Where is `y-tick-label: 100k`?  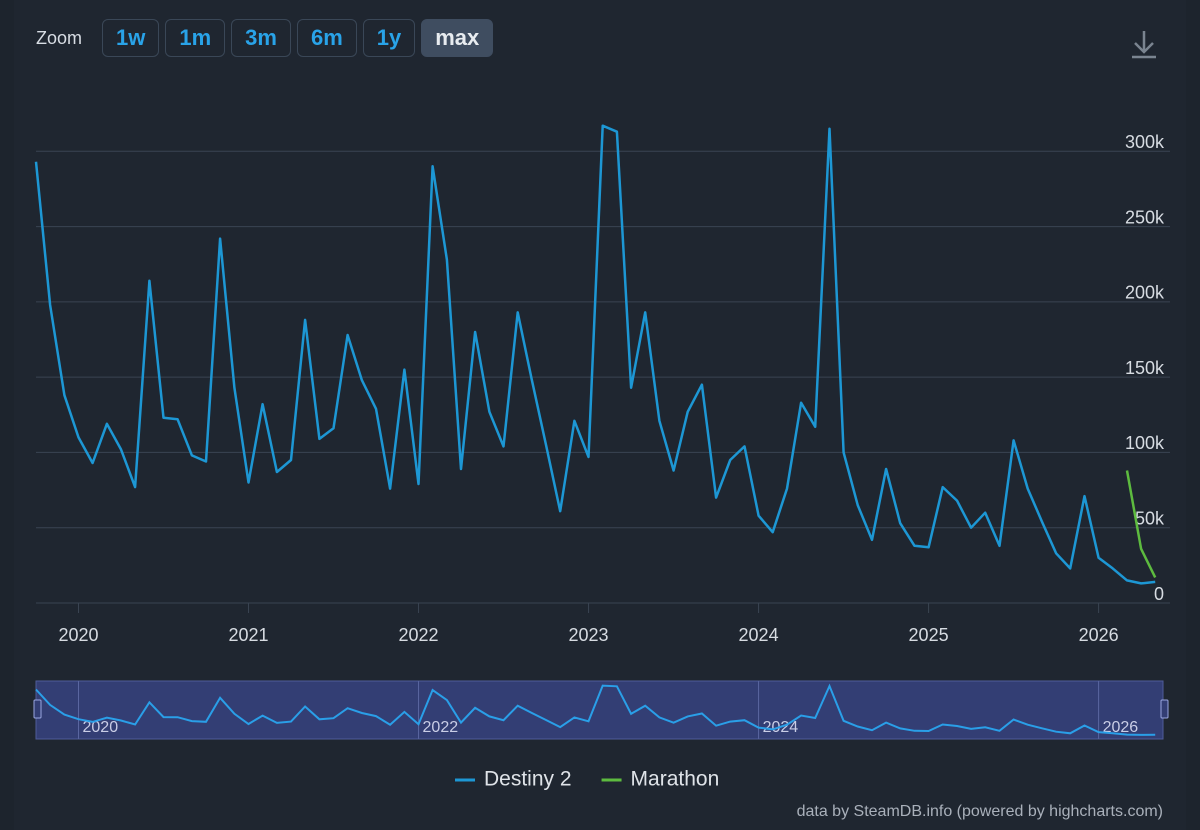 y-tick-label: 100k is located at coordinates (1145, 443).